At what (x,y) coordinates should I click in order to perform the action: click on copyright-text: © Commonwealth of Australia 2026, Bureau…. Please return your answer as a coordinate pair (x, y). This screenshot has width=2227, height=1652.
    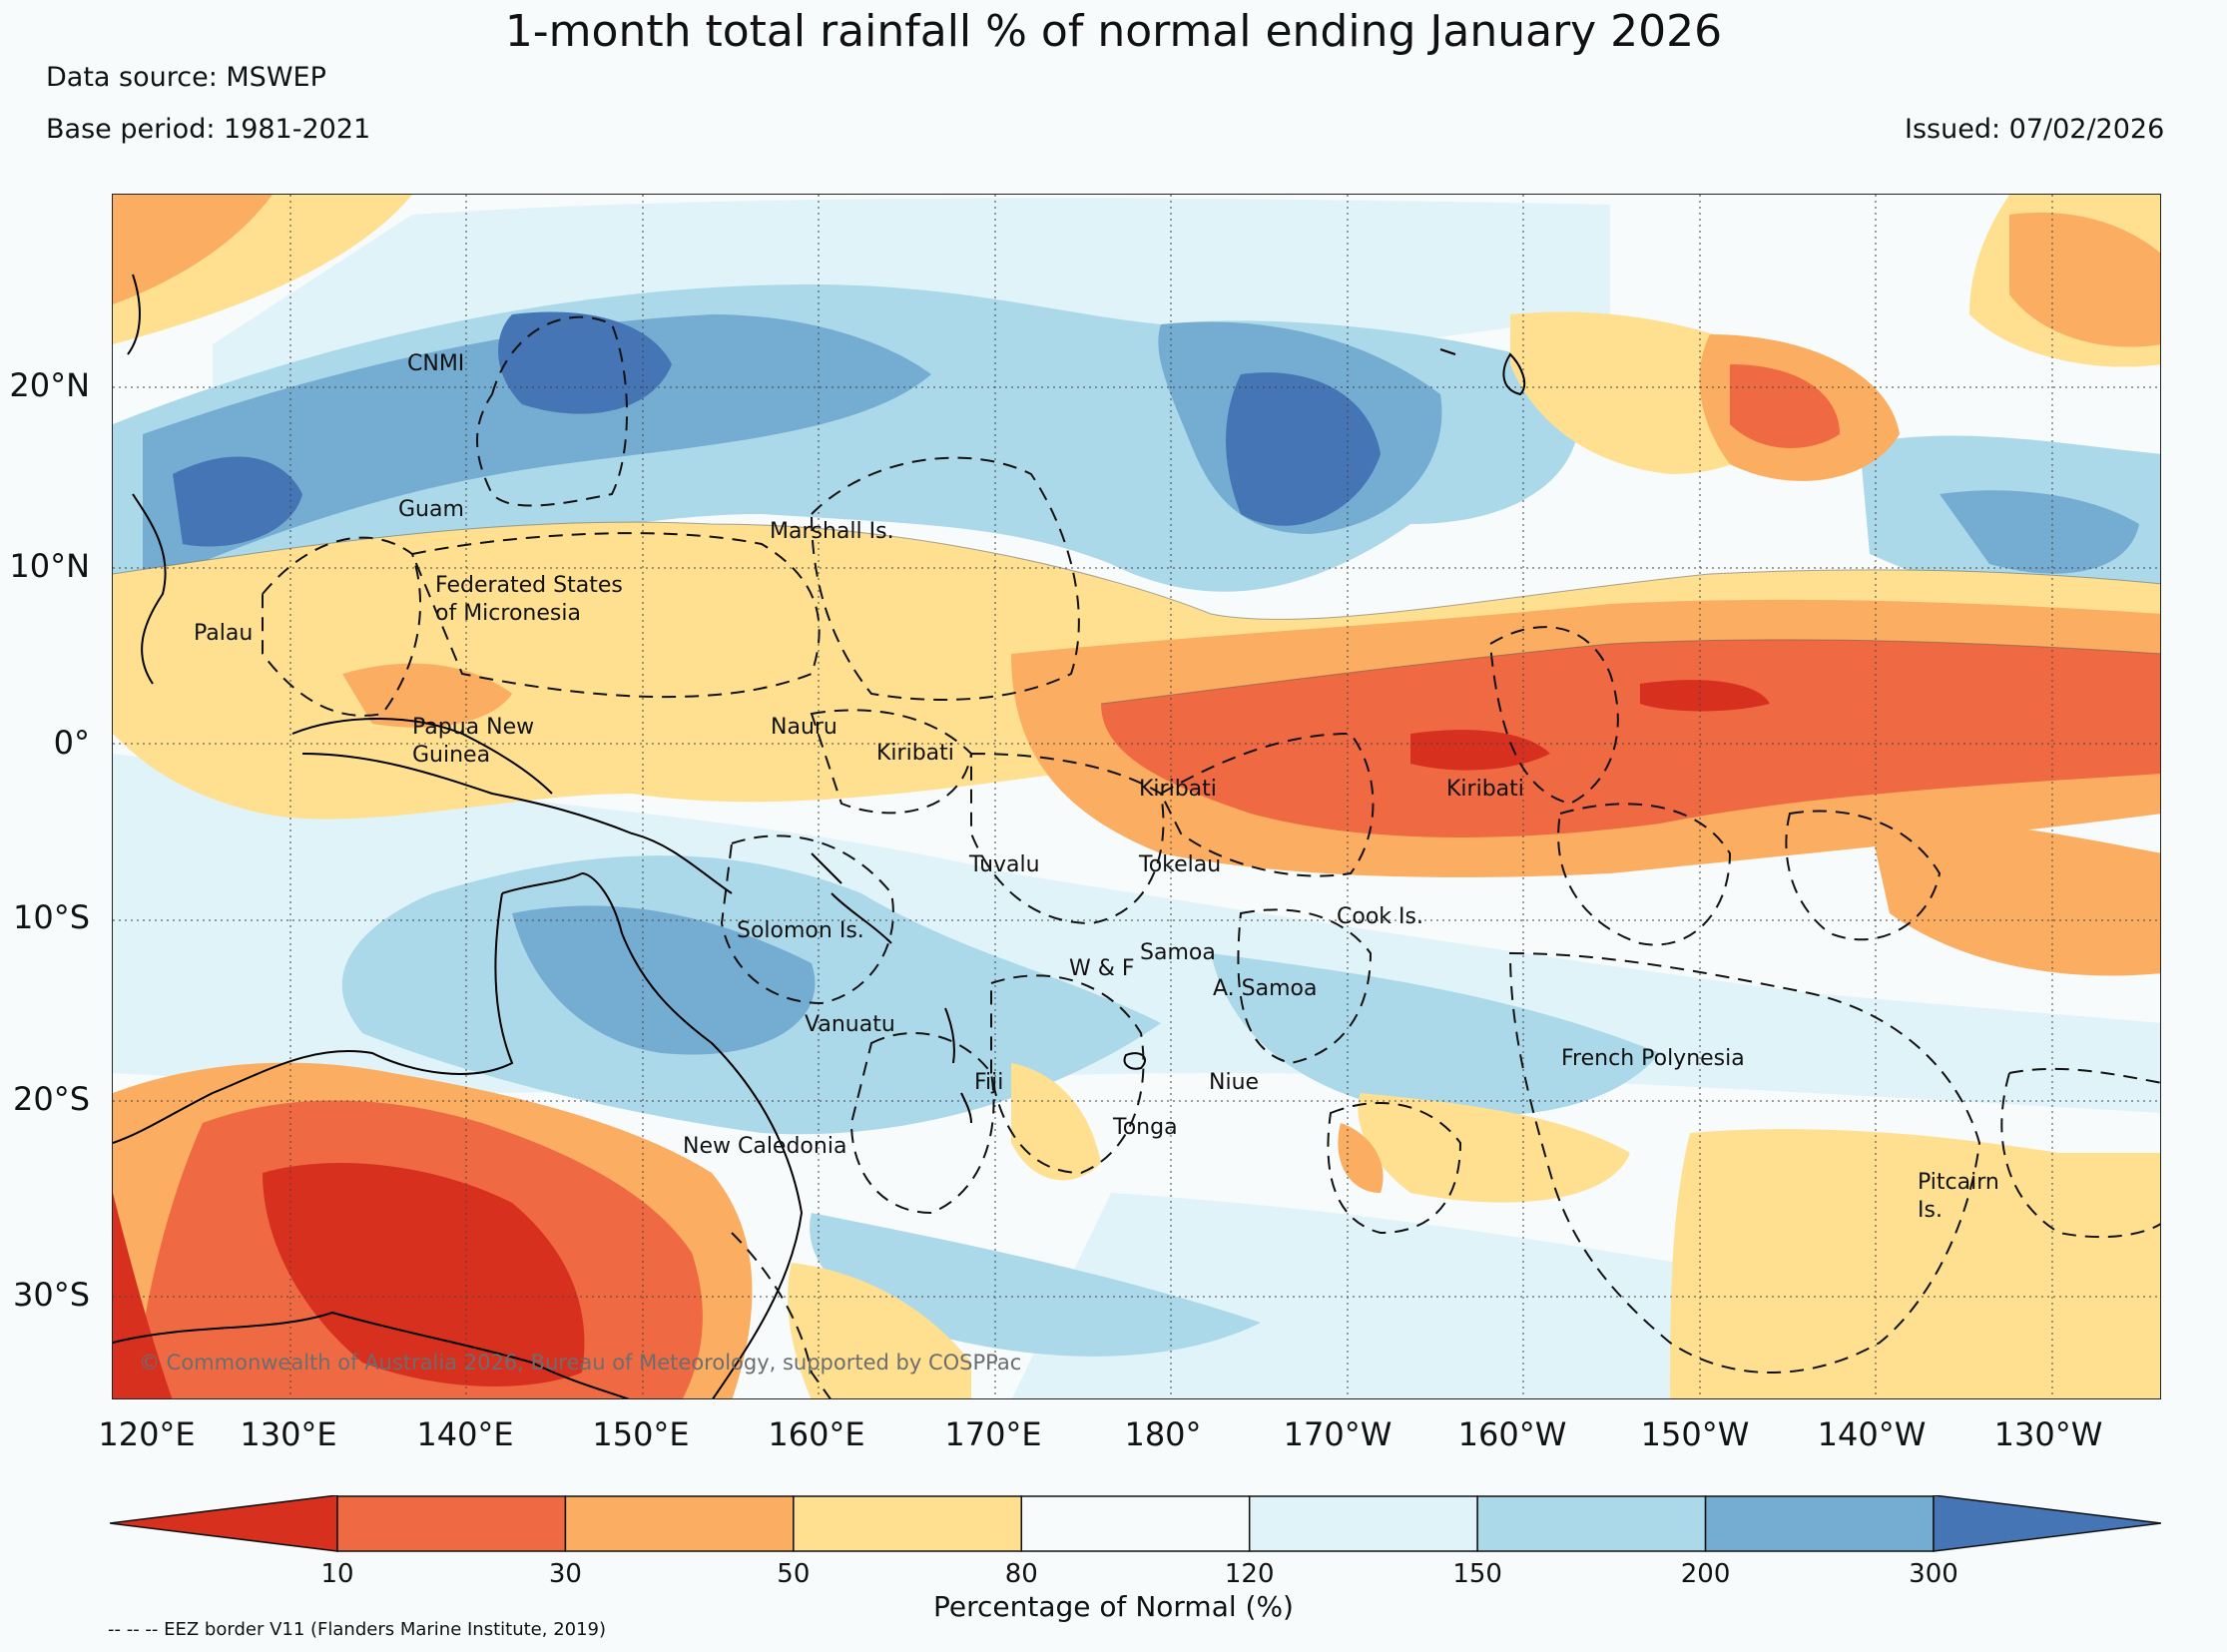
    Looking at the image, I should click on (580, 1363).